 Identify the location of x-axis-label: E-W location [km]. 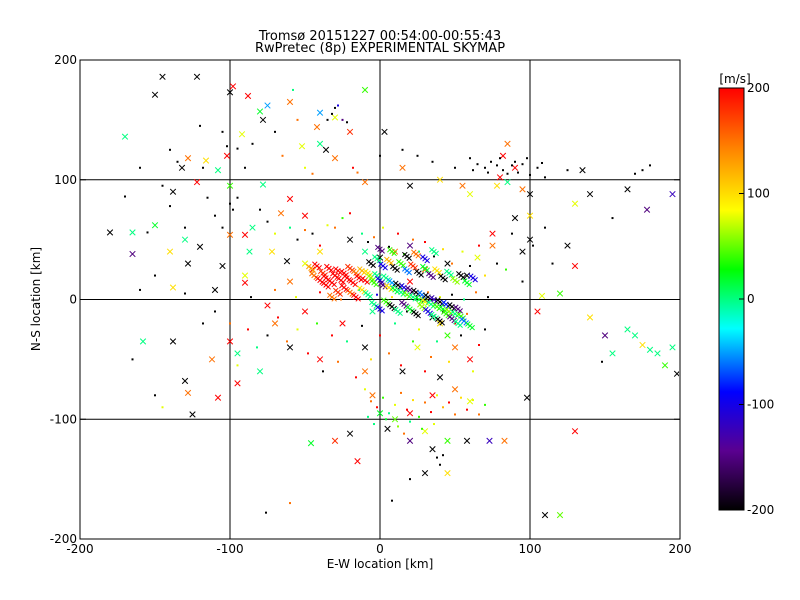
(380, 564).